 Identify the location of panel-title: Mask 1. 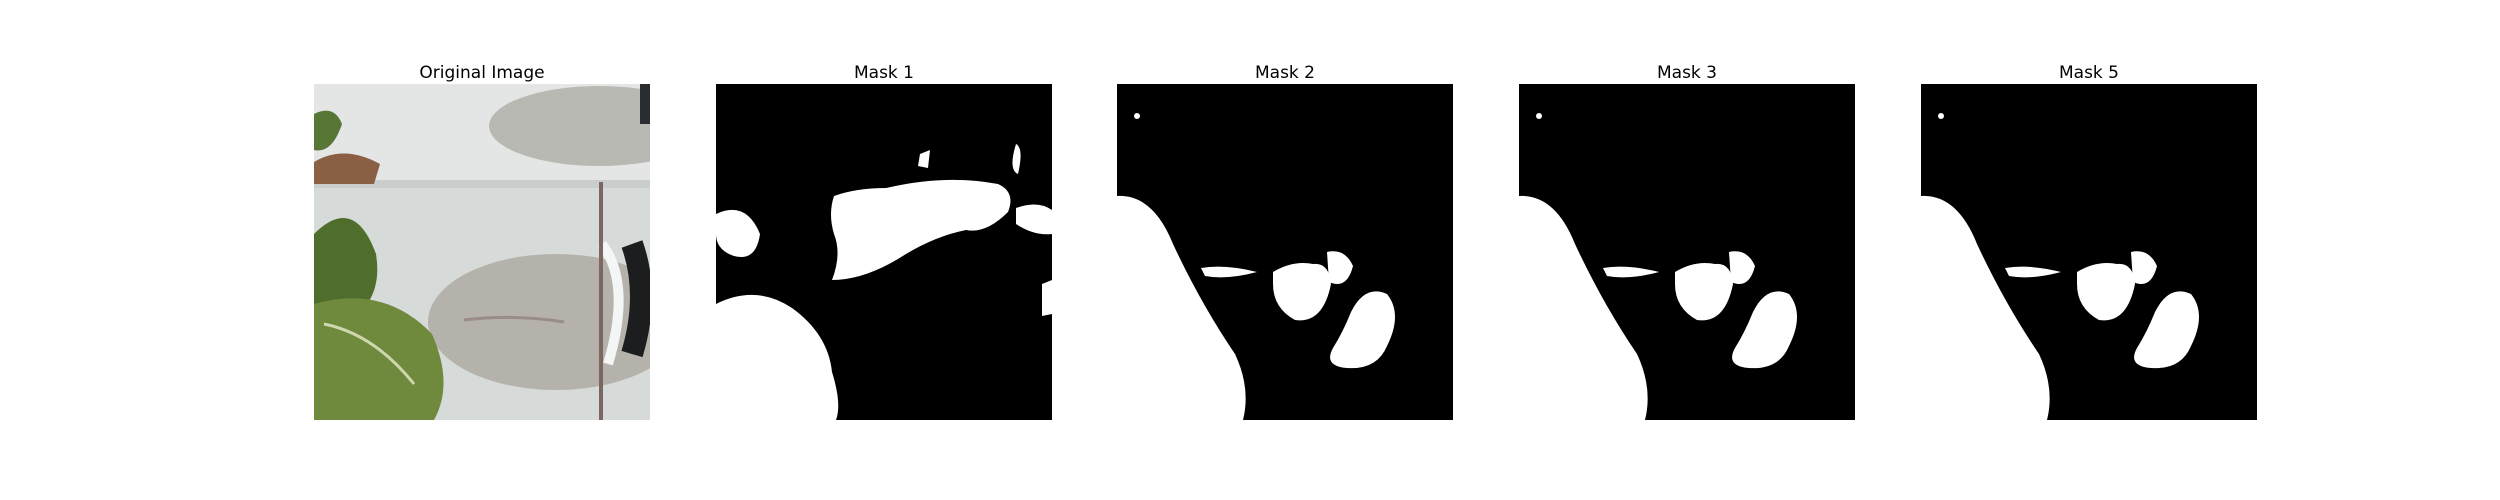
(883, 73).